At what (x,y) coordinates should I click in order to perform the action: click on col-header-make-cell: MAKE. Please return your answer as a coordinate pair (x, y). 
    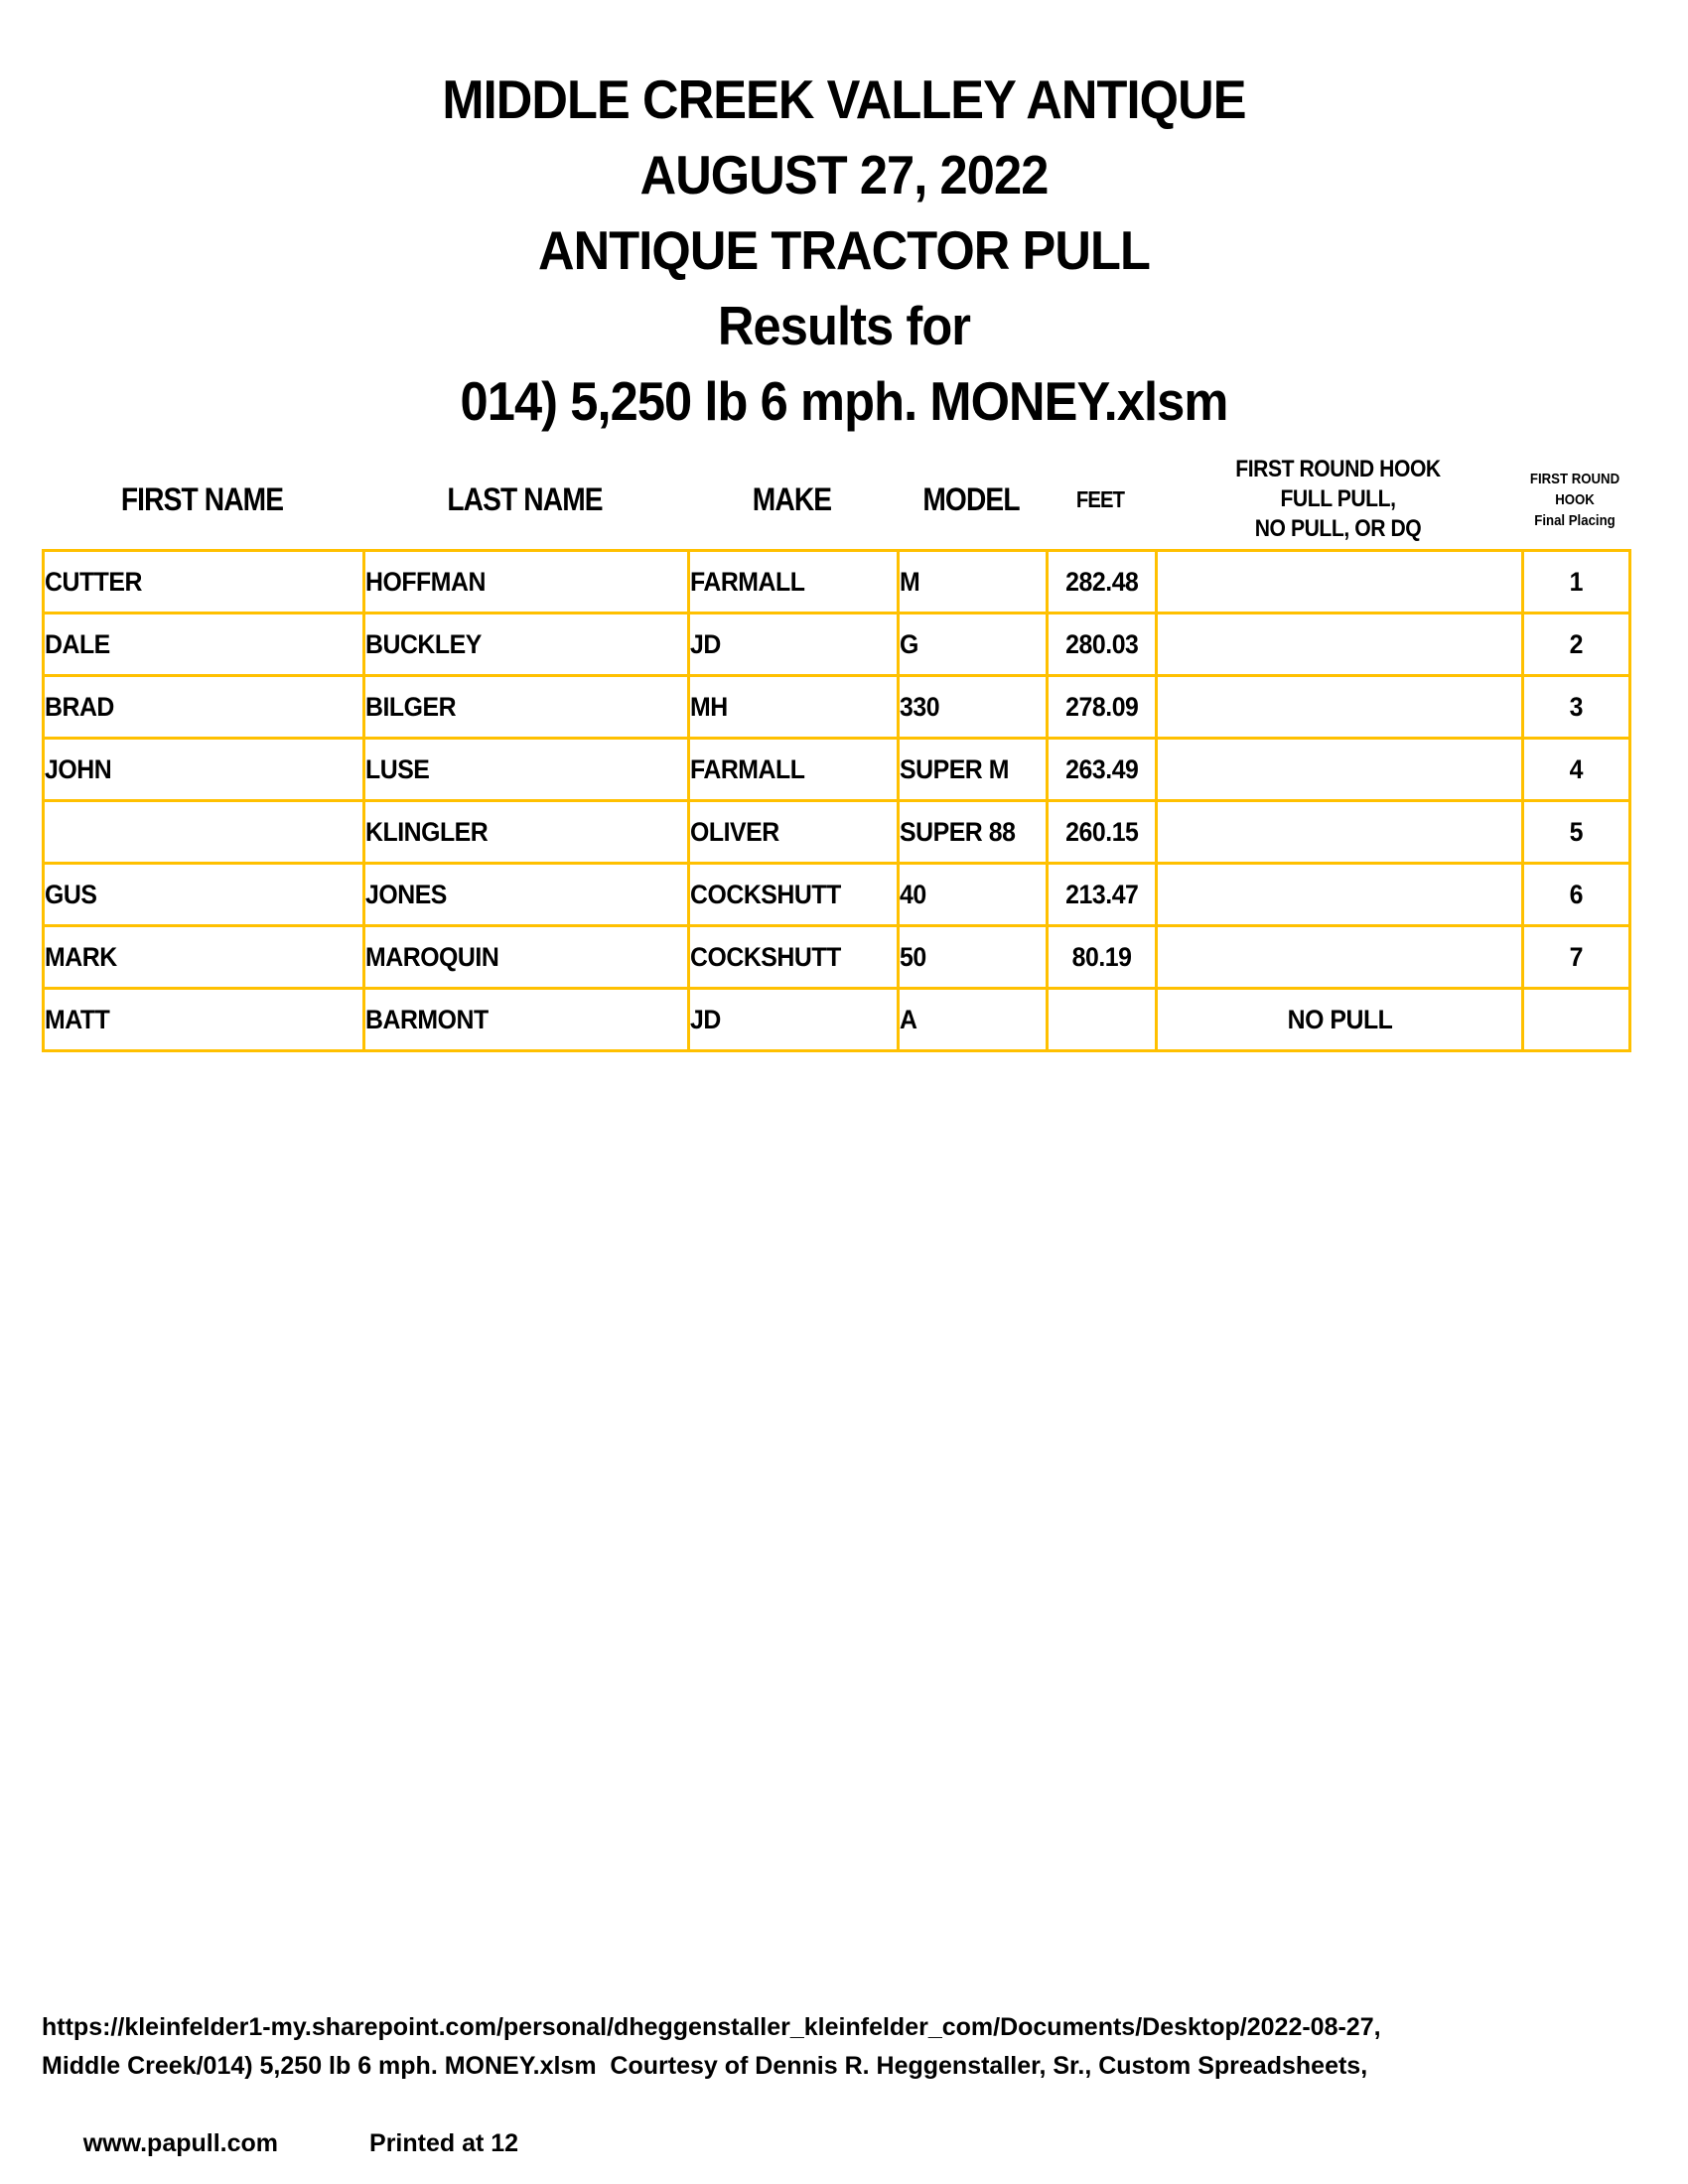
    Looking at the image, I should click on (792, 499).